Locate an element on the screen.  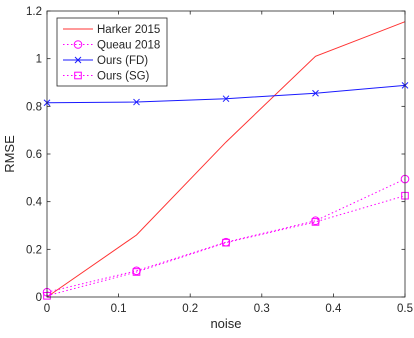
y-tick-label: 1.2 is located at coordinates (34, 12).